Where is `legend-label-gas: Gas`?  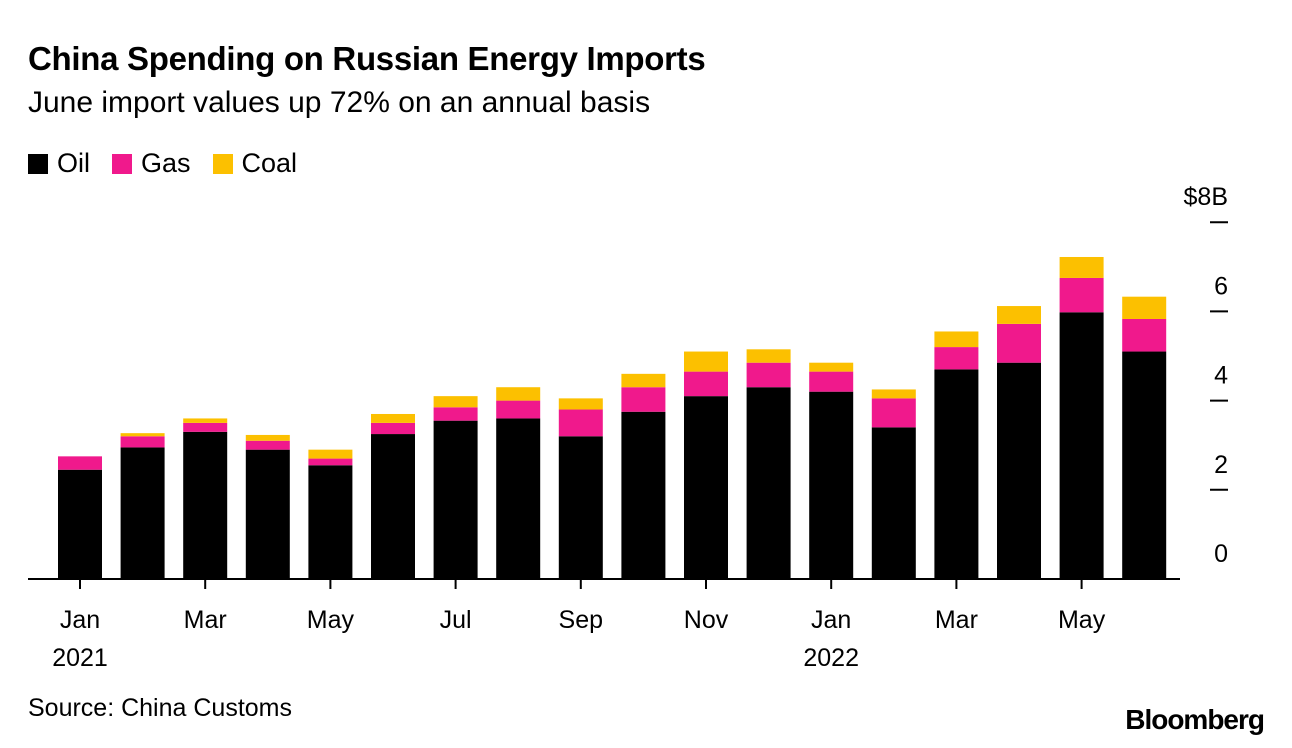 legend-label-gas: Gas is located at coordinates (166, 163).